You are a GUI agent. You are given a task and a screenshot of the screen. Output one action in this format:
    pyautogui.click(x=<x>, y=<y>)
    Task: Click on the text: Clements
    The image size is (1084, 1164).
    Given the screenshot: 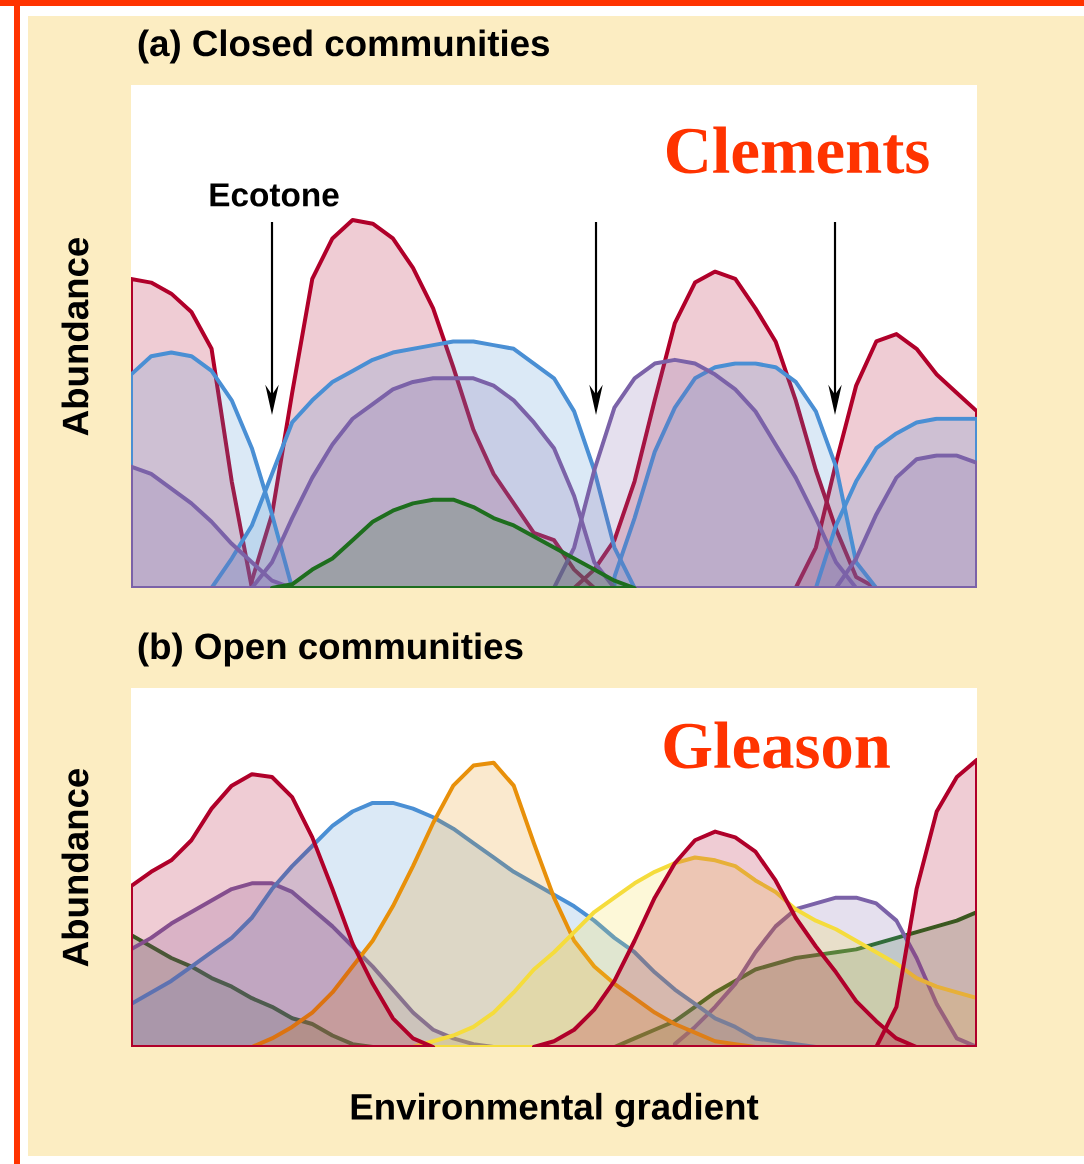 What is the action you would take?
    pyautogui.click(x=797, y=150)
    